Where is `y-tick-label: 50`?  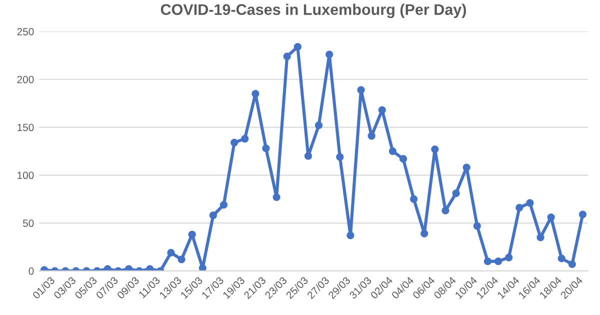
y-tick-label: 50 is located at coordinates (28, 223).